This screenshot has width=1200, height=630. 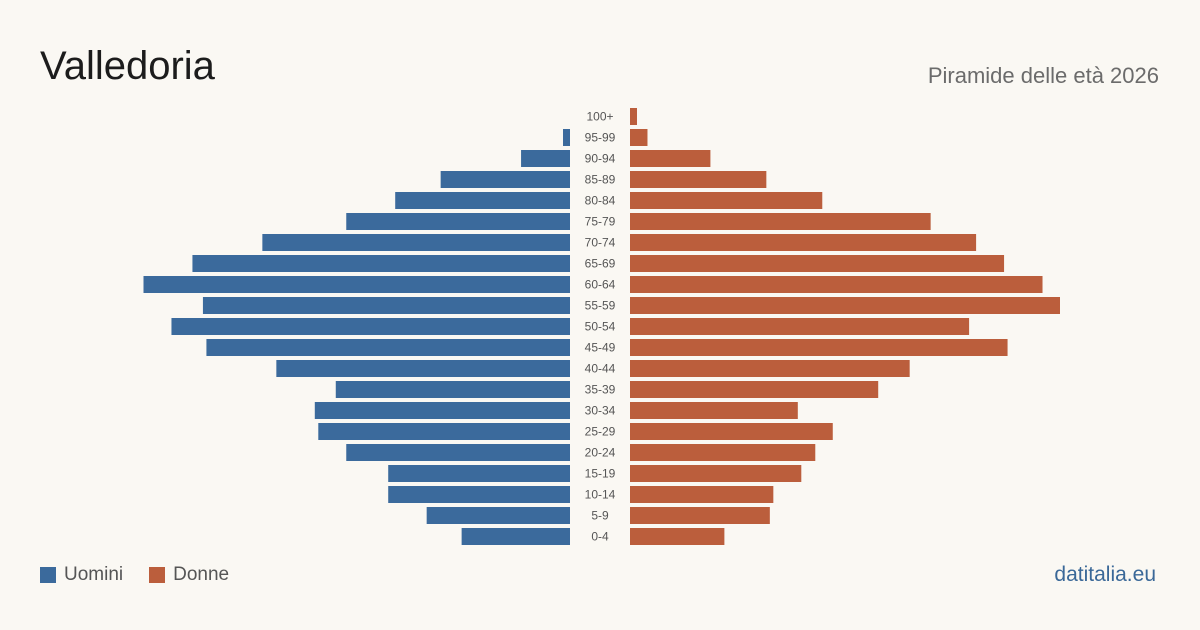 What do you see at coordinates (600, 432) in the screenshot?
I see `age-label-25-29: 25-29` at bounding box center [600, 432].